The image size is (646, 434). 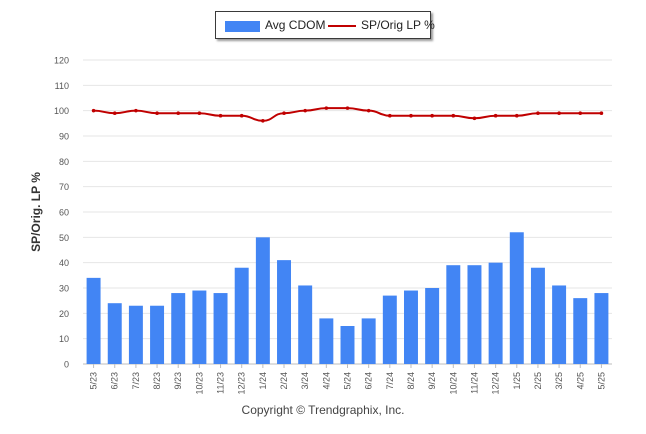 What do you see at coordinates (284, 381) in the screenshot?
I see `x-tick-label: 2/24` at bounding box center [284, 381].